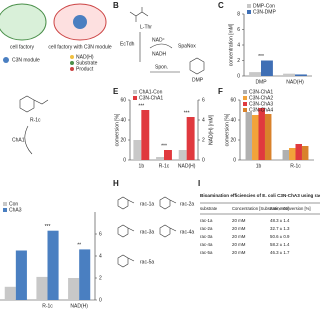 The image size is (320, 320). Describe the element at coordinates (260, 208) in the screenshot. I see `table-header: Concentration [Substrate, mM]` at that location.